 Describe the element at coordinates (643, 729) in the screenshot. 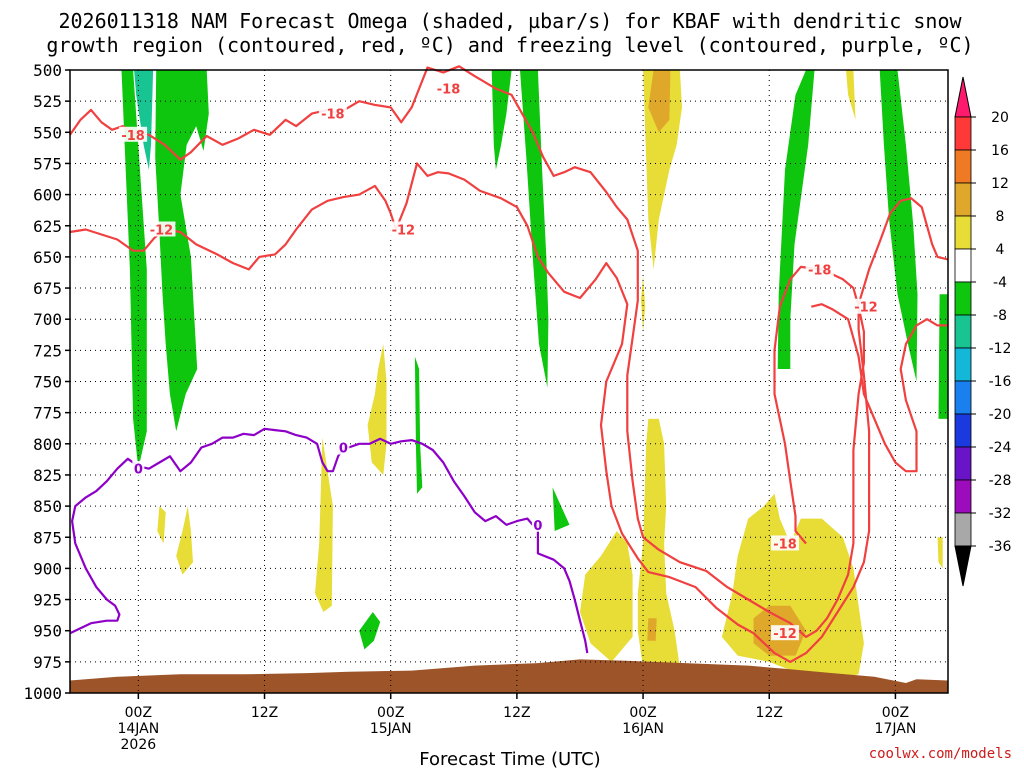

I see `x-tick-label: 16JAN` at that location.